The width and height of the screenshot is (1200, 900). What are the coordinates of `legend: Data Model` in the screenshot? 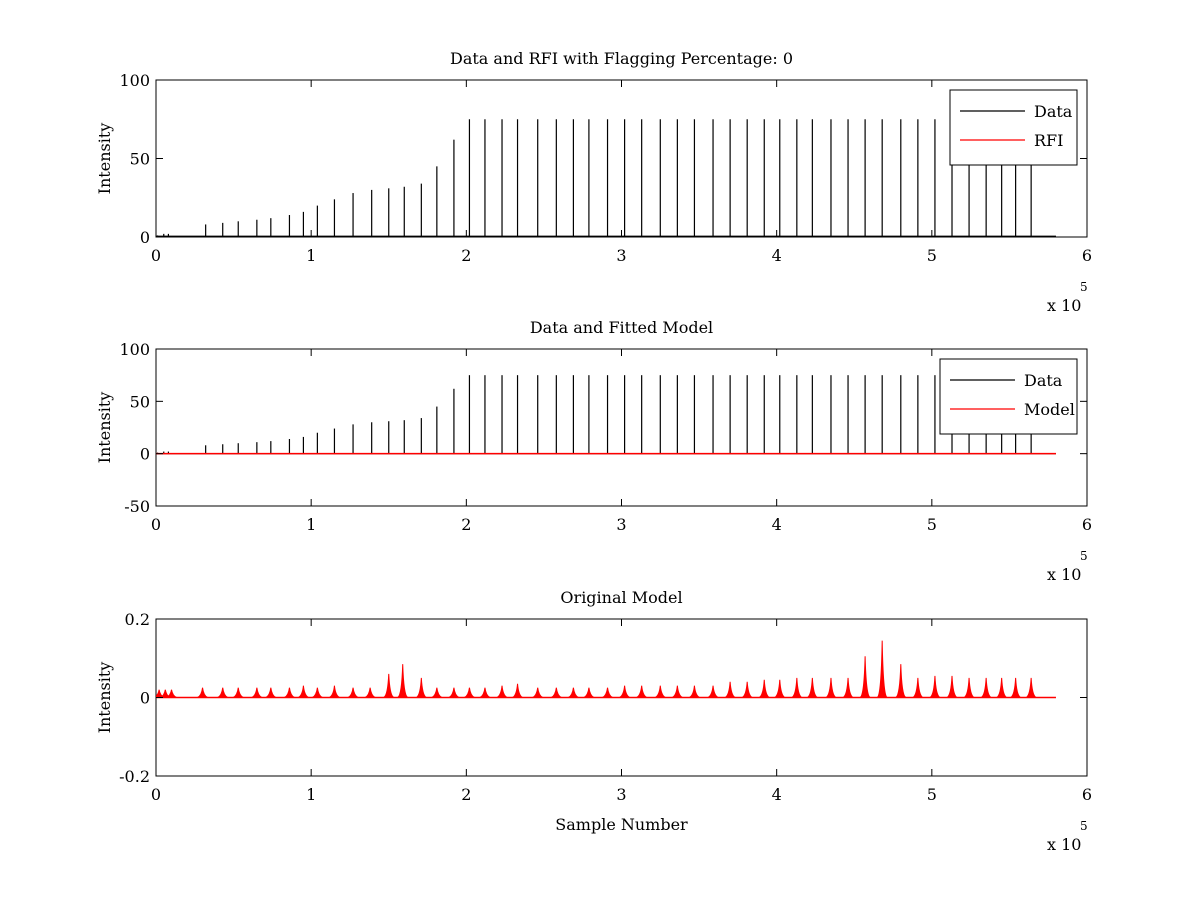 It's located at (1008, 396).